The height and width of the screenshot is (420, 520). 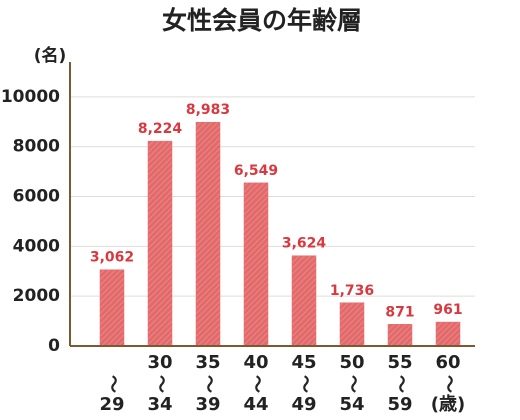 I want to click on x-tick-label: 30, so click(x=159, y=362).